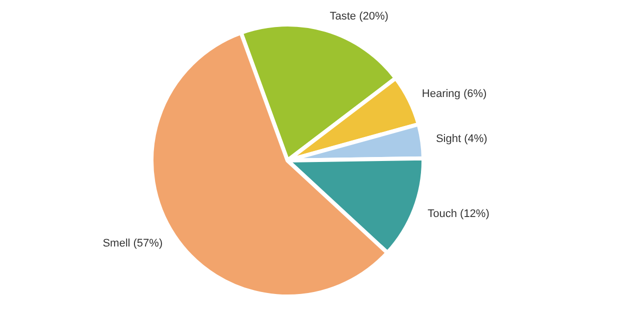 The image size is (640, 331). What do you see at coordinates (462, 139) in the screenshot?
I see `slice-label: Sight (4%)` at bounding box center [462, 139].